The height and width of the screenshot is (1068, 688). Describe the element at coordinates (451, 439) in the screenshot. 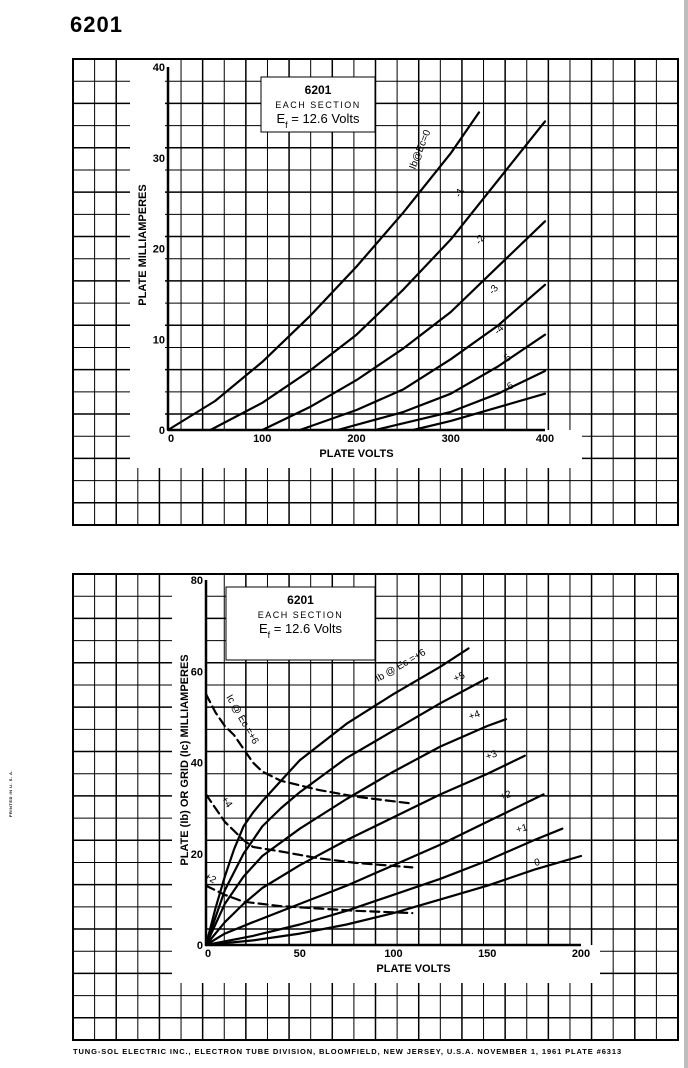

I see `x-tick-label: 300` at that location.